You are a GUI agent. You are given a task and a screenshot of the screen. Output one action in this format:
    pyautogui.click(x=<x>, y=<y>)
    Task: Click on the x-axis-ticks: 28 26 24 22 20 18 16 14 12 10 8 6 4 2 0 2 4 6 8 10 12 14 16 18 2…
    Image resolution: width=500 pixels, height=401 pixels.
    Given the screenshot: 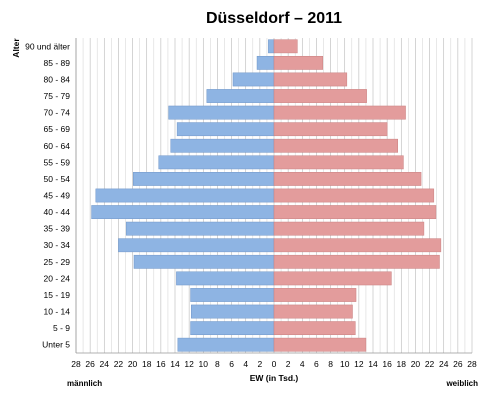 What is the action you would take?
    pyautogui.click(x=274, y=364)
    